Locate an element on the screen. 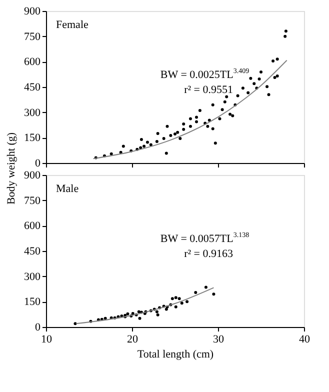  annotation: Male is located at coordinates (67, 189).